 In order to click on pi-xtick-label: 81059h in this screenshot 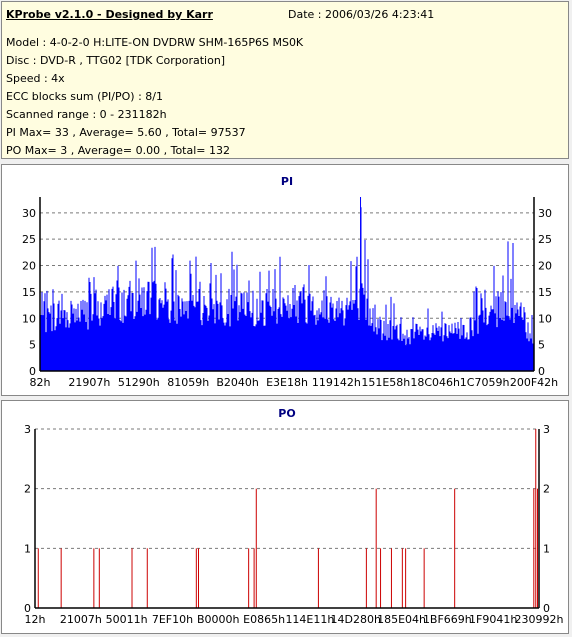, I will do `click(188, 382)`.